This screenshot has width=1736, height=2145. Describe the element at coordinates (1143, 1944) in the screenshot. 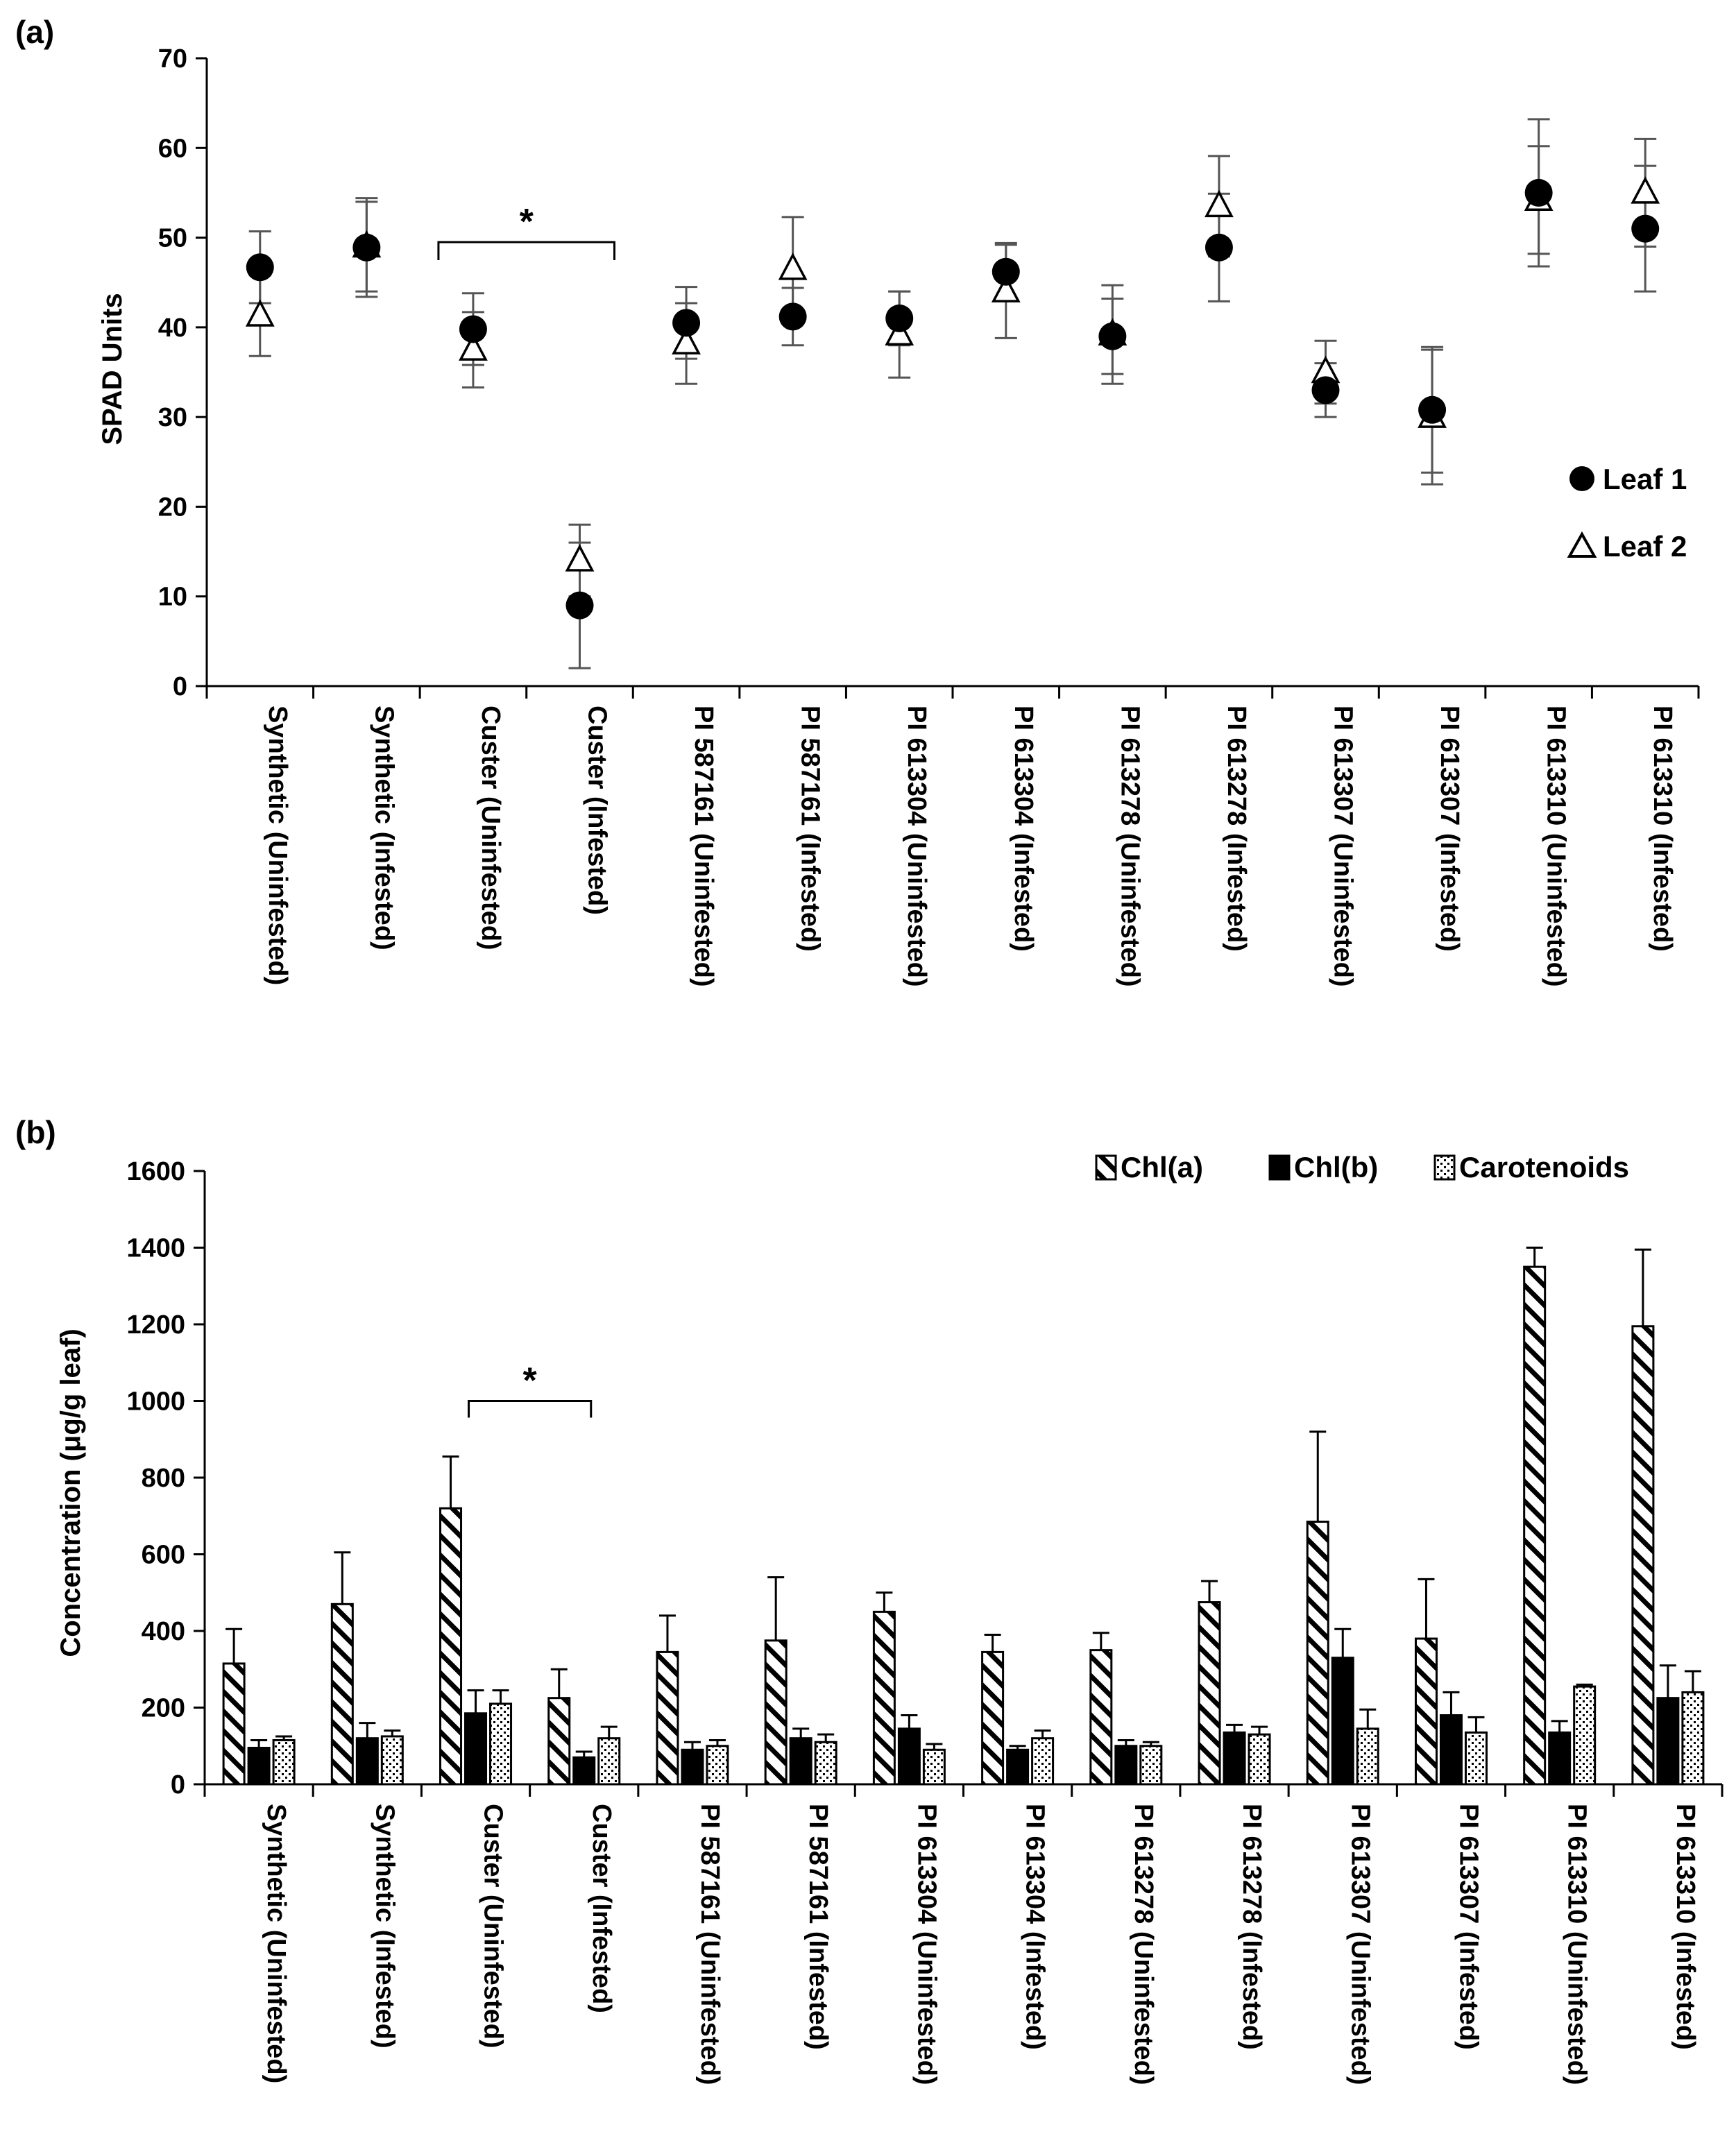

I see `panel-b-category-label: PI 613278 (Uninfested)` at that location.